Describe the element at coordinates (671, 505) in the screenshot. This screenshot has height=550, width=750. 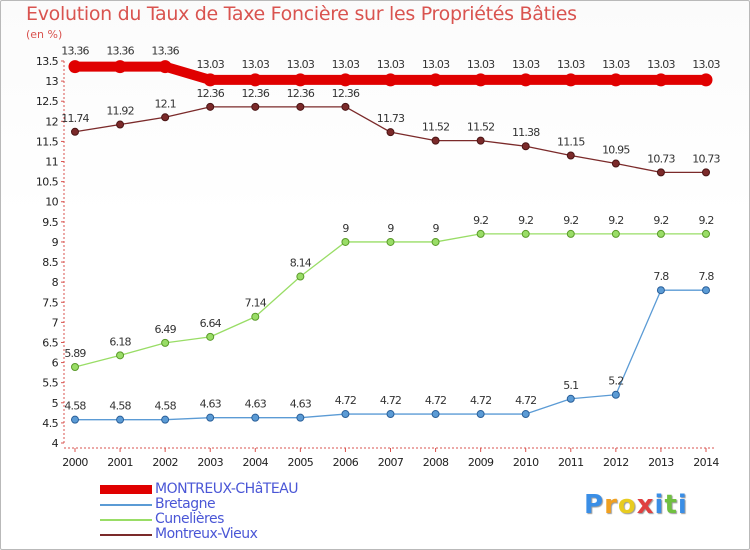
I see `logo-letter: t` at that location.